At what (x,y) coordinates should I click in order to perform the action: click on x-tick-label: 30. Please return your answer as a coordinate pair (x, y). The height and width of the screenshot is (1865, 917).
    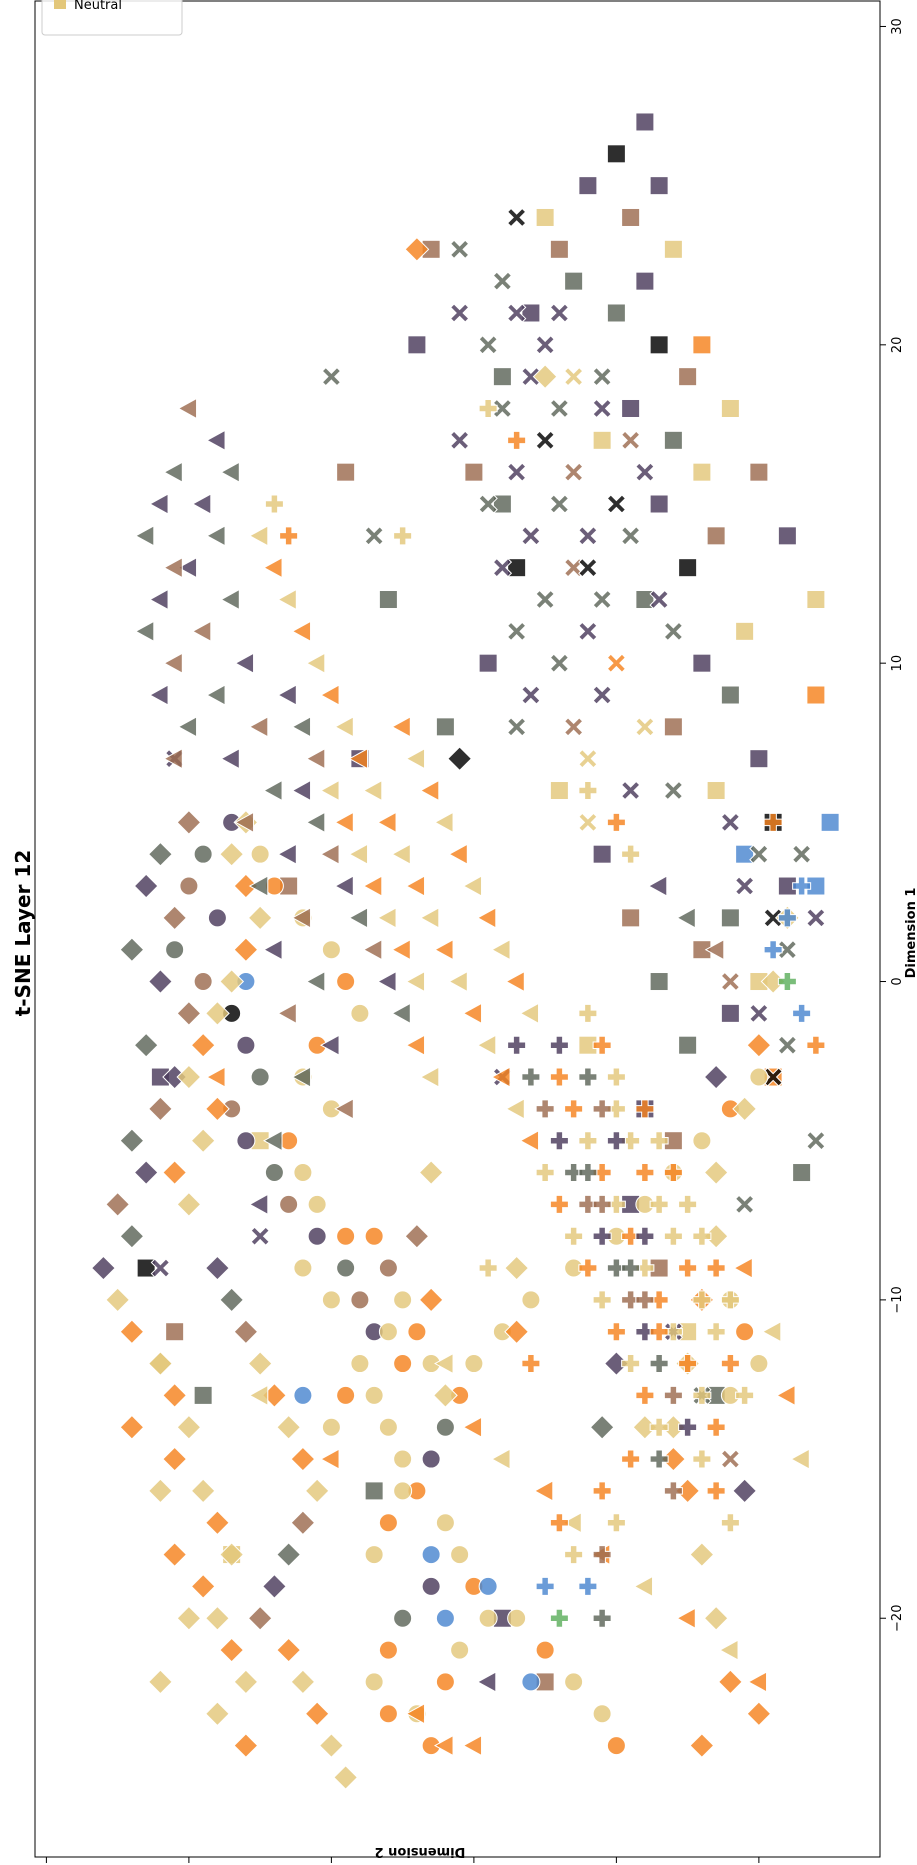
    Looking at the image, I should click on (897, 26).